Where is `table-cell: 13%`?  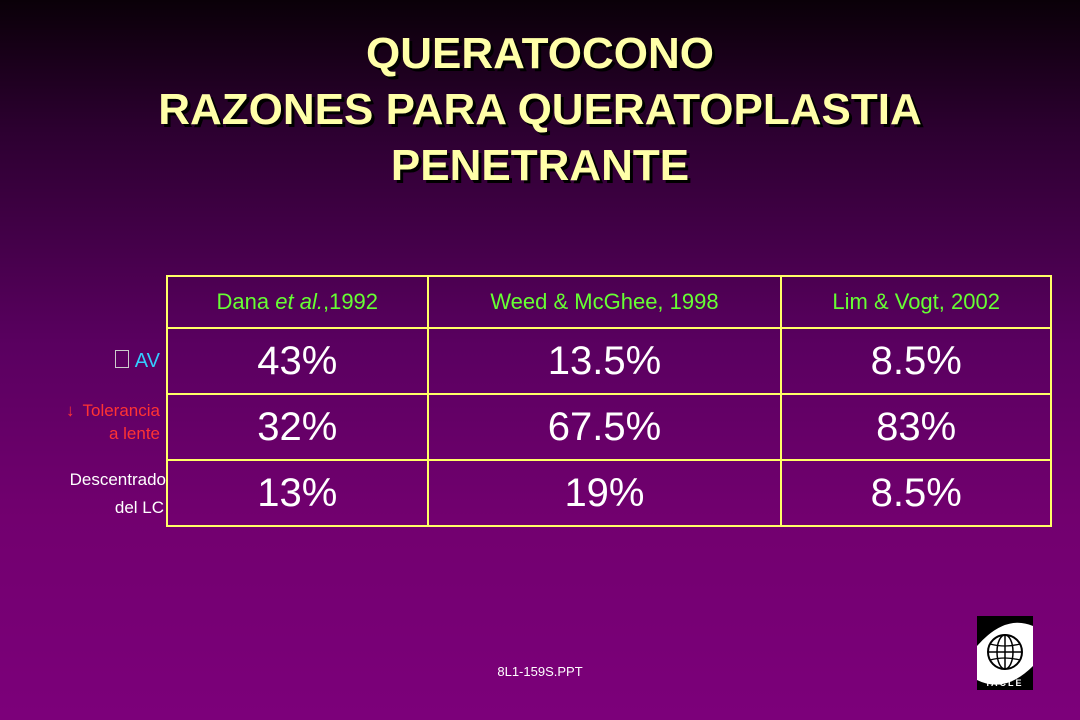 table-cell: 13% is located at coordinates (297, 493).